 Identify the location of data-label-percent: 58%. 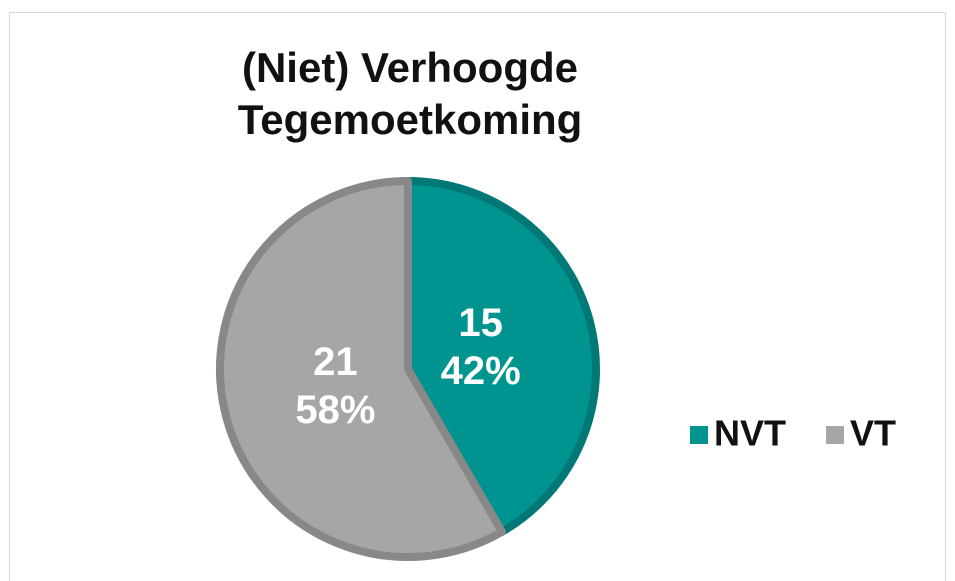
(335, 410).